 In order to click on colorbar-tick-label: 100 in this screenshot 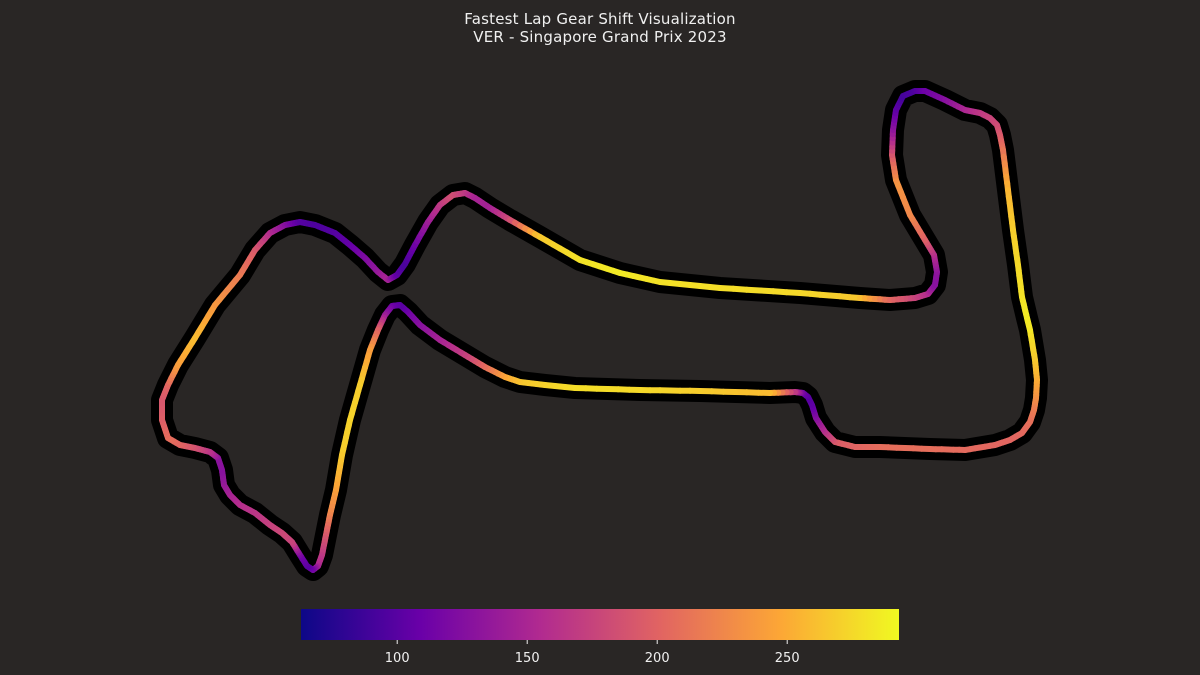, I will do `click(397, 658)`.